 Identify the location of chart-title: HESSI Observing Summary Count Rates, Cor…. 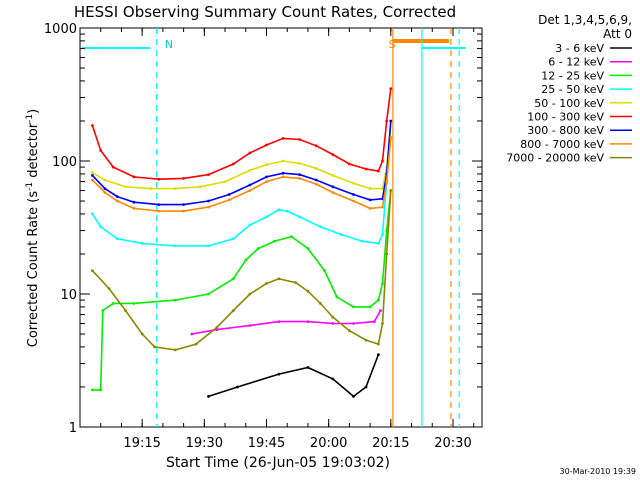
(265, 12).